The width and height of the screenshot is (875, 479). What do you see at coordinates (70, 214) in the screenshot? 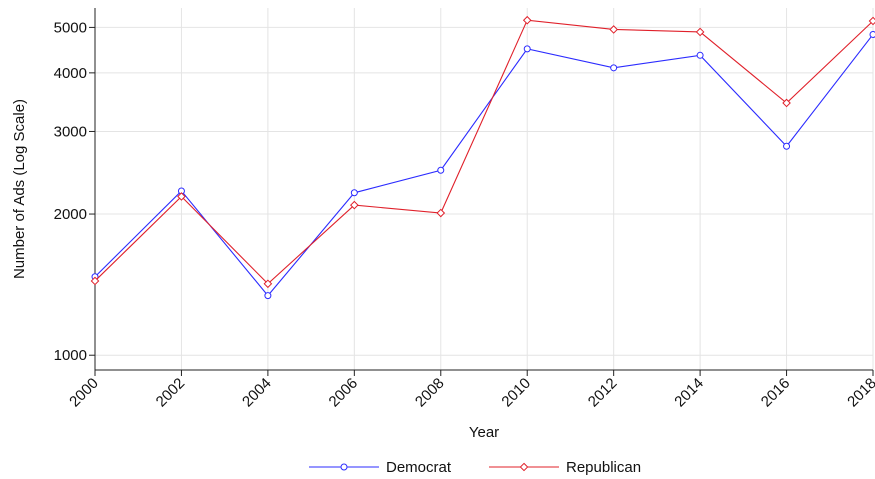
I see `y-tick-label: 2000` at bounding box center [70, 214].